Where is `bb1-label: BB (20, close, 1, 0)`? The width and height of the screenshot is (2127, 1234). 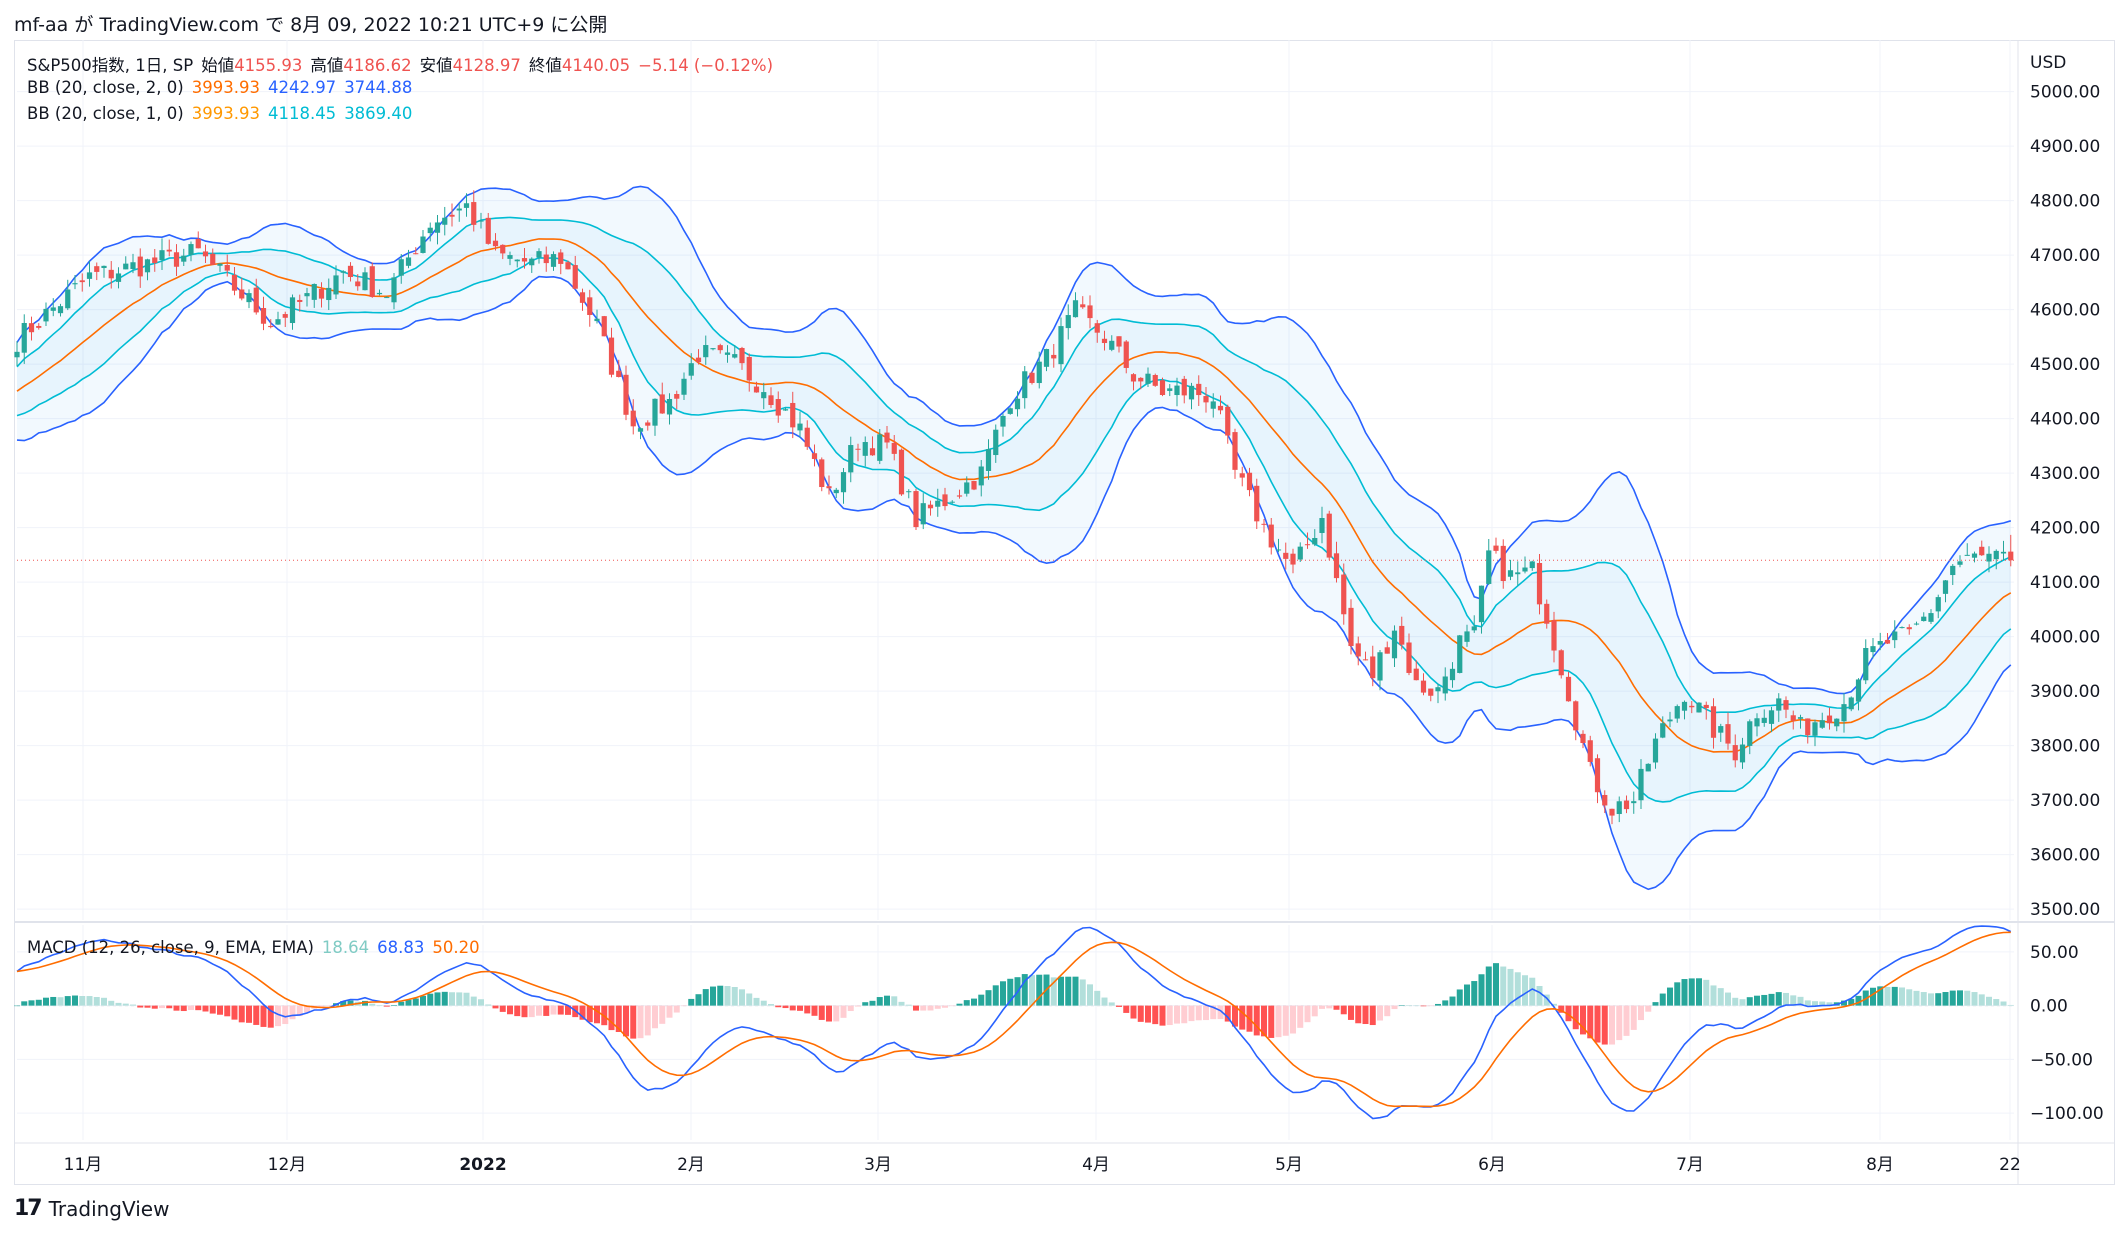 bb1-label: BB (20, close, 1, 0) is located at coordinates (105, 113).